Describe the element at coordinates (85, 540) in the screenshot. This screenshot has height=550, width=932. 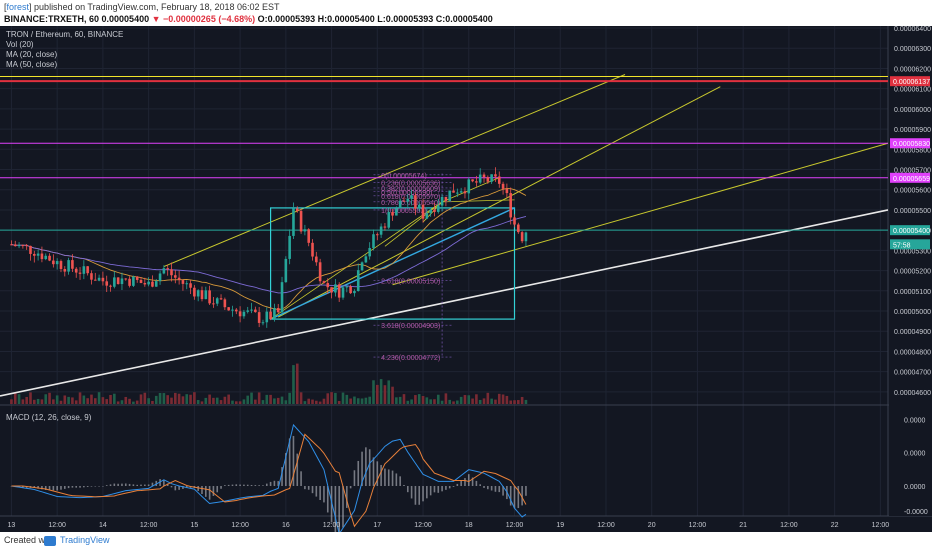
I see `tradingview-brand: TradingView` at that location.